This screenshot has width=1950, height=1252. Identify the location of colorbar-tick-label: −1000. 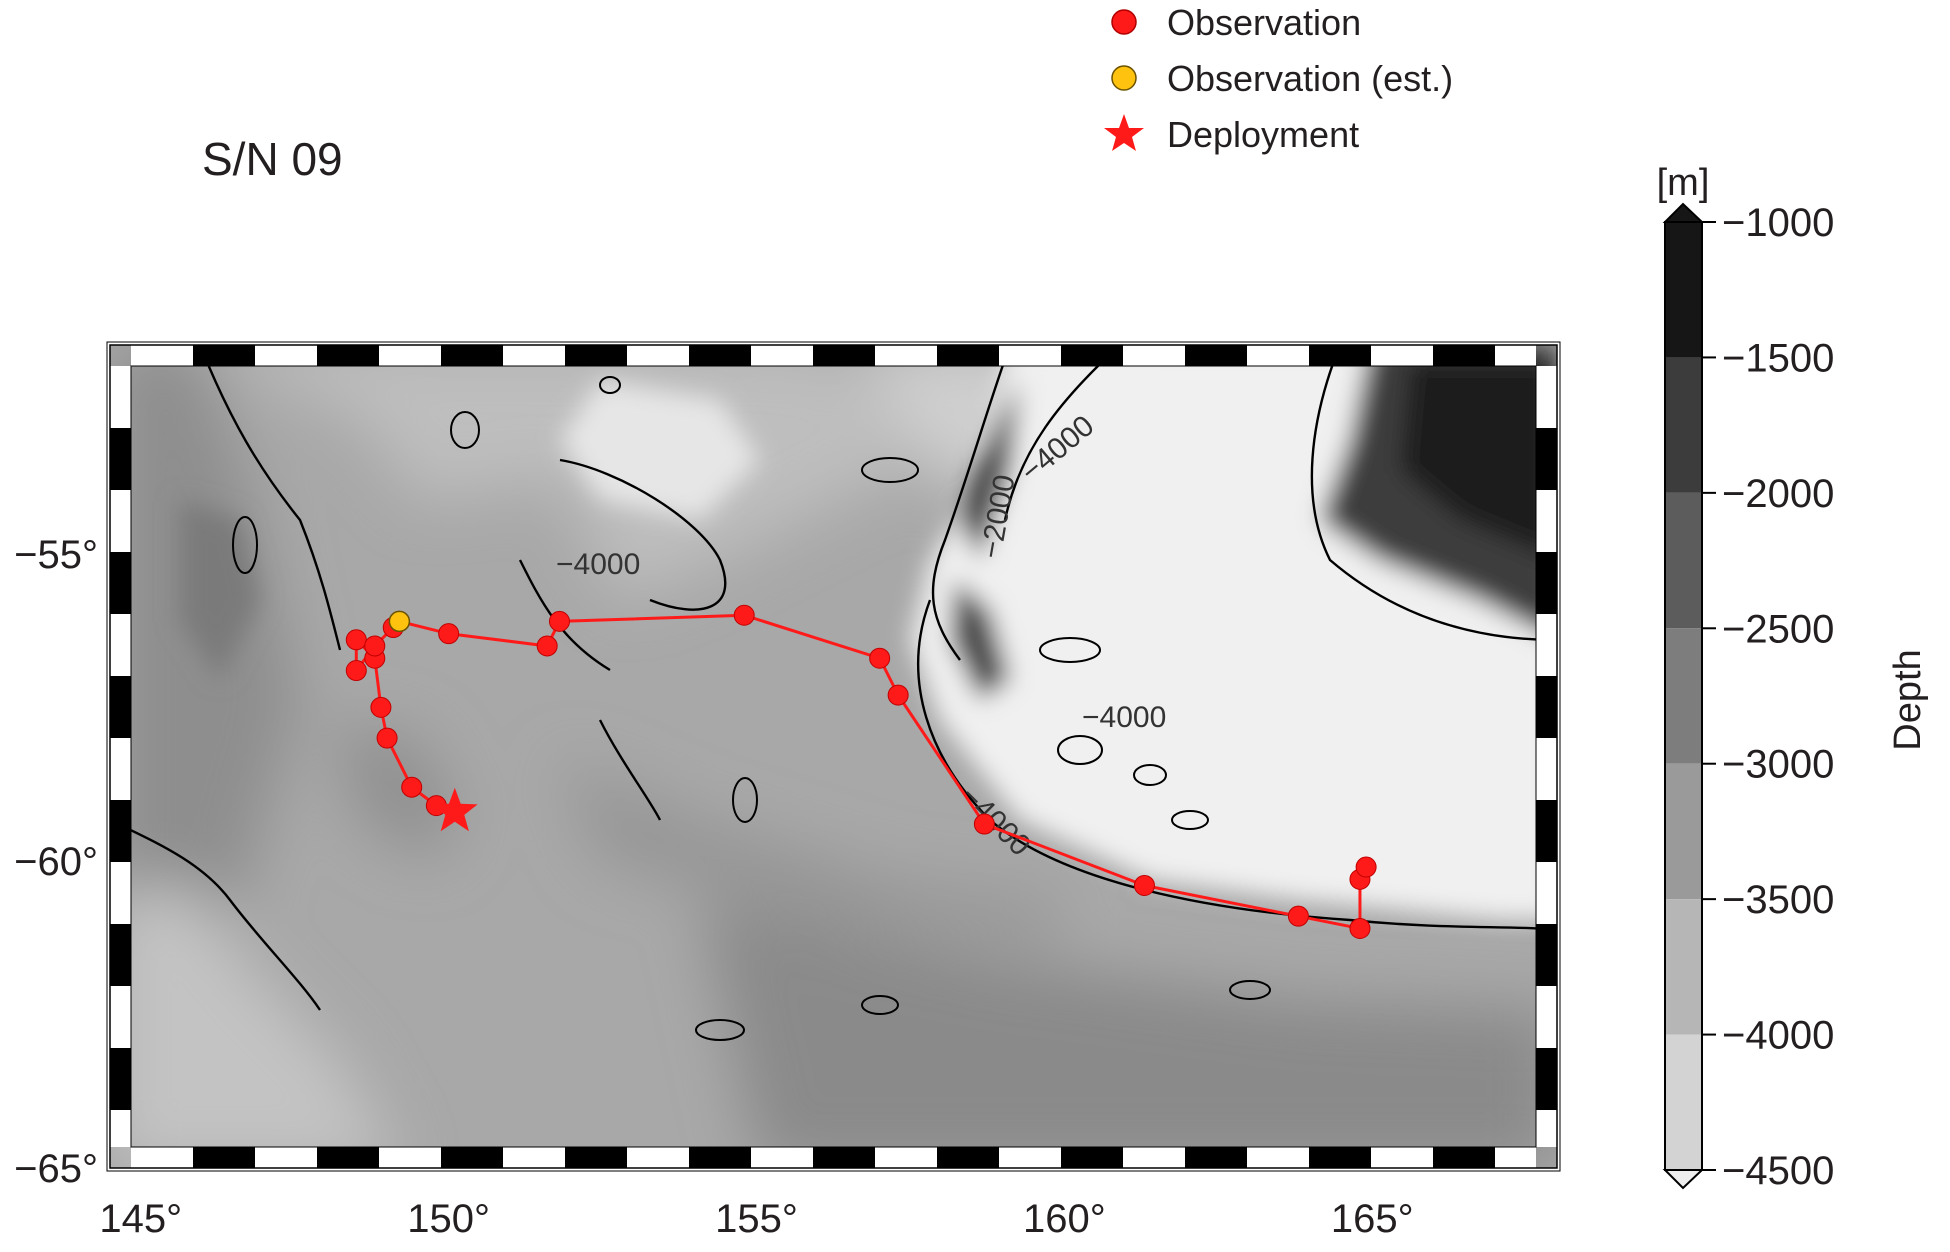
(1778, 223).